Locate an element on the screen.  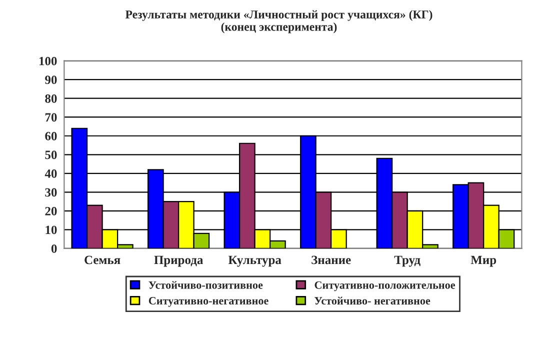
x-tick-label: Природа is located at coordinates (179, 261).